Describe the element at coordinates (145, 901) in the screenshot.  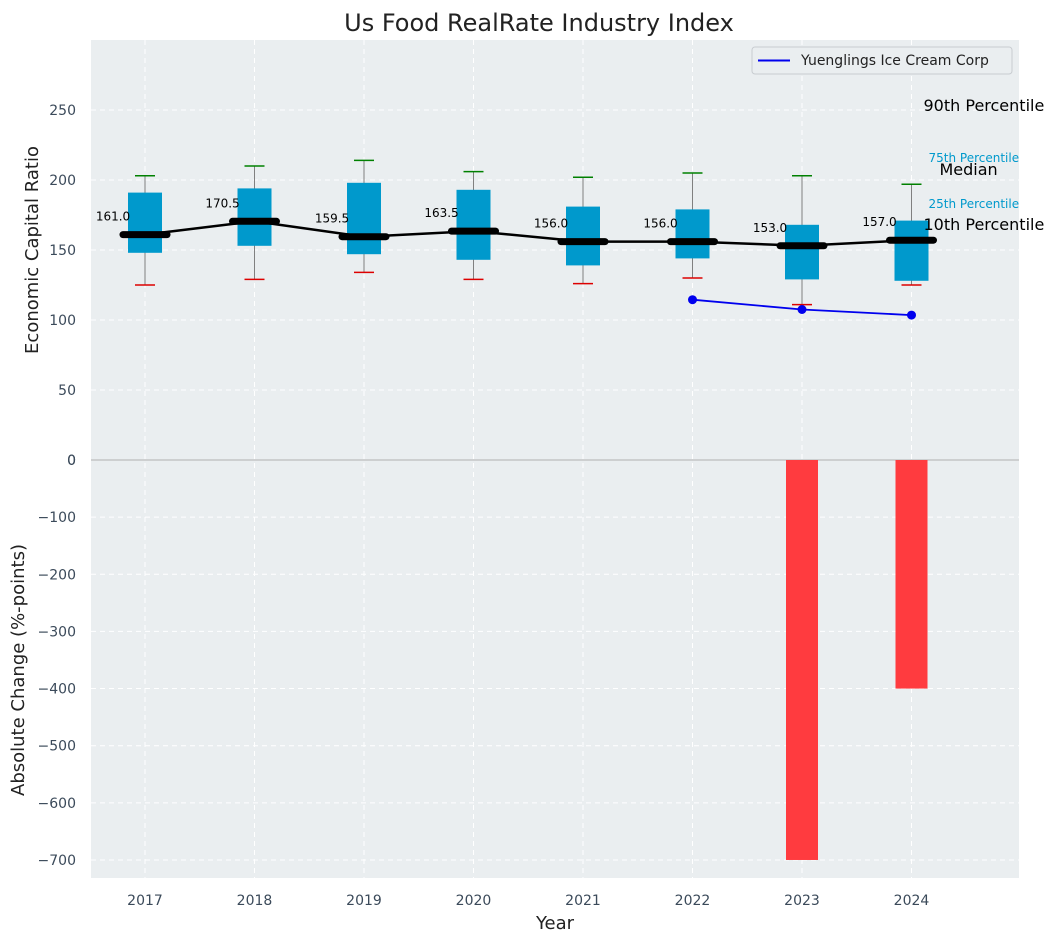
I see `x-tick-label: 2017` at that location.